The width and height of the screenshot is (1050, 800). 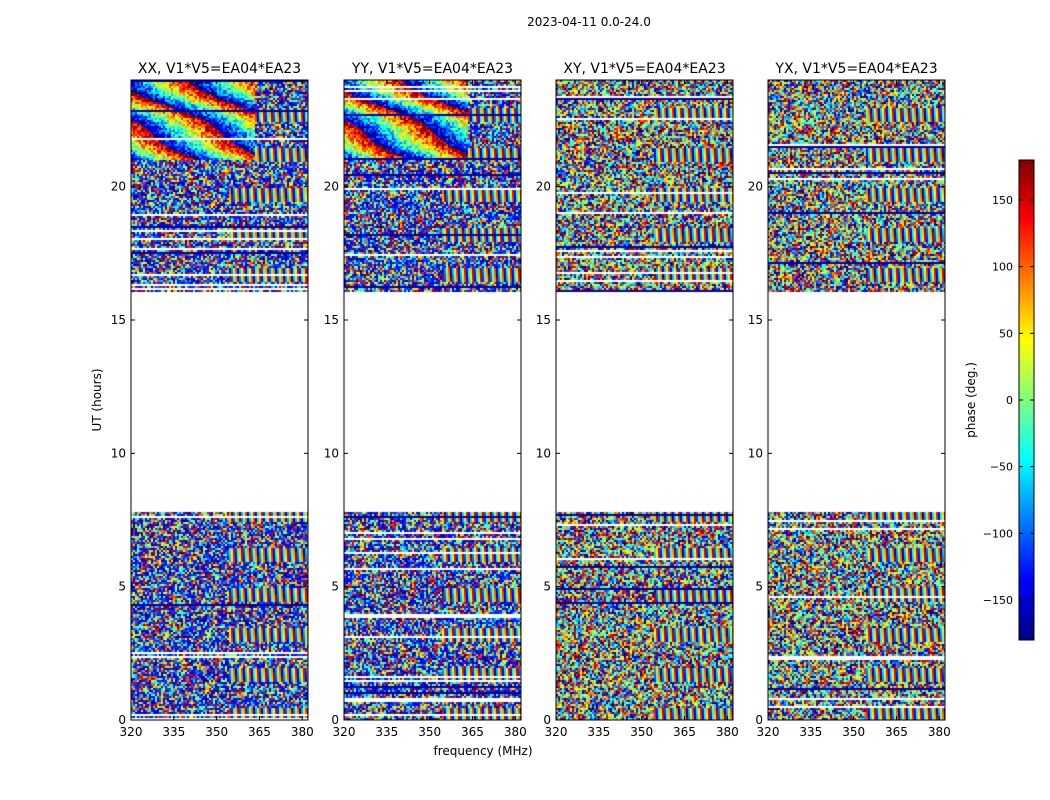 What do you see at coordinates (1002, 200) in the screenshot?
I see `colorbar-tick-label: 150` at bounding box center [1002, 200].